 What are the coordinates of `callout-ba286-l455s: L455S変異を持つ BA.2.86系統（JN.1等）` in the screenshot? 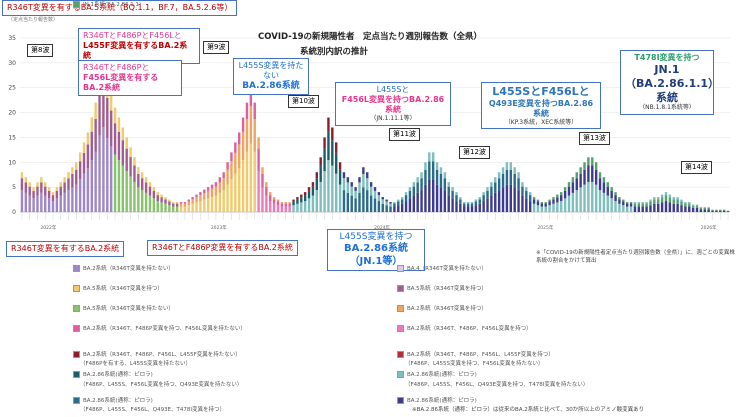 It's located at (376, 250).